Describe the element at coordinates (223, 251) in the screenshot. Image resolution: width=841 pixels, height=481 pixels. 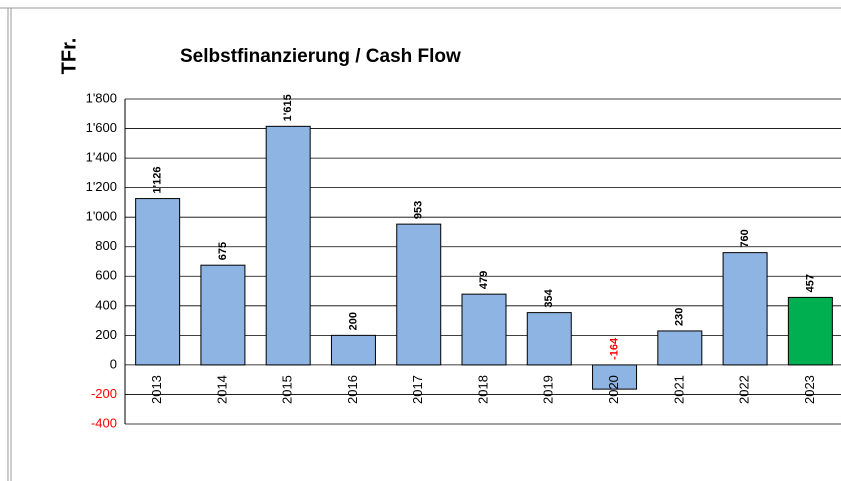
I see `value-label: 675` at that location.